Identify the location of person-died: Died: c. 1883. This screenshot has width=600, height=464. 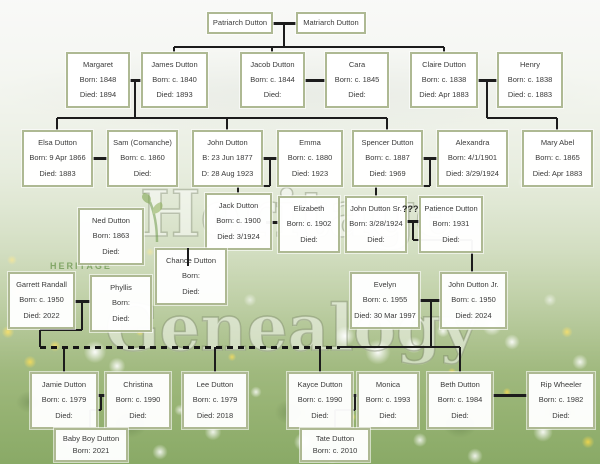
(530, 94).